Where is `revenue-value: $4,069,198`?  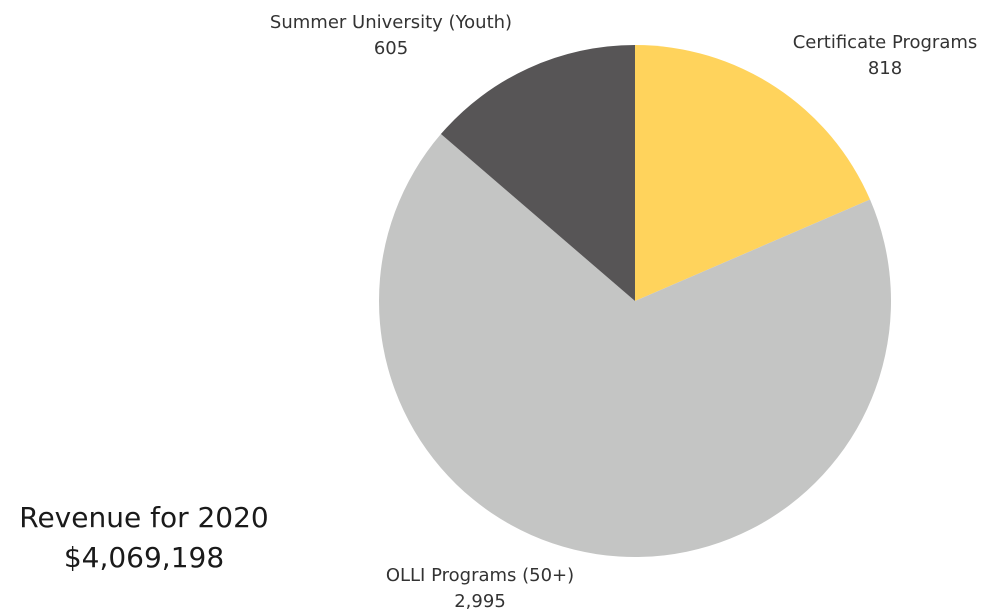
revenue-value: $4,069,198 is located at coordinates (144, 557).